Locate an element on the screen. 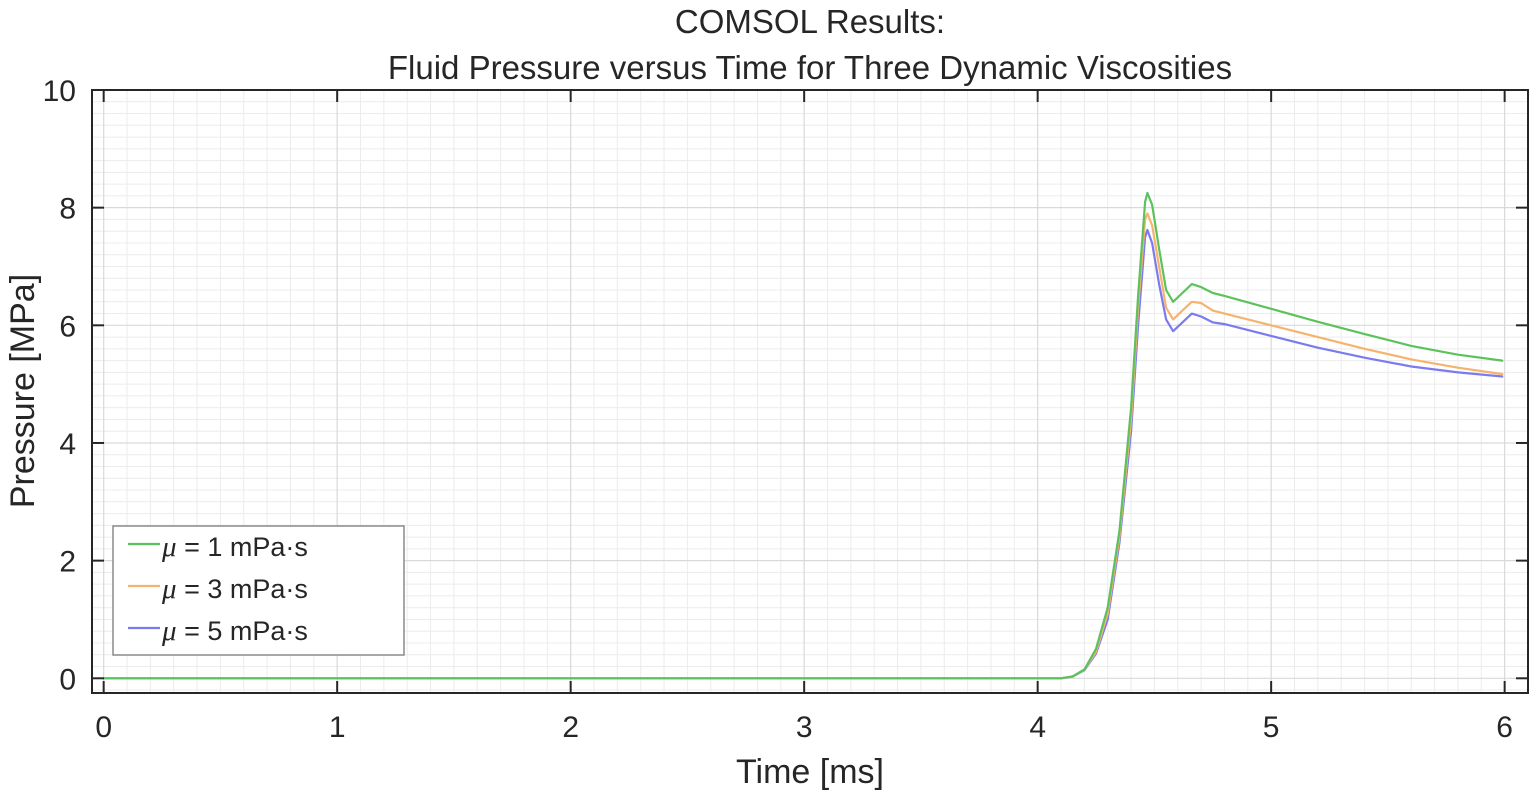 This screenshot has height=798, width=1535. legend-label-1: μ = 1 mPa·s is located at coordinates (234, 547).